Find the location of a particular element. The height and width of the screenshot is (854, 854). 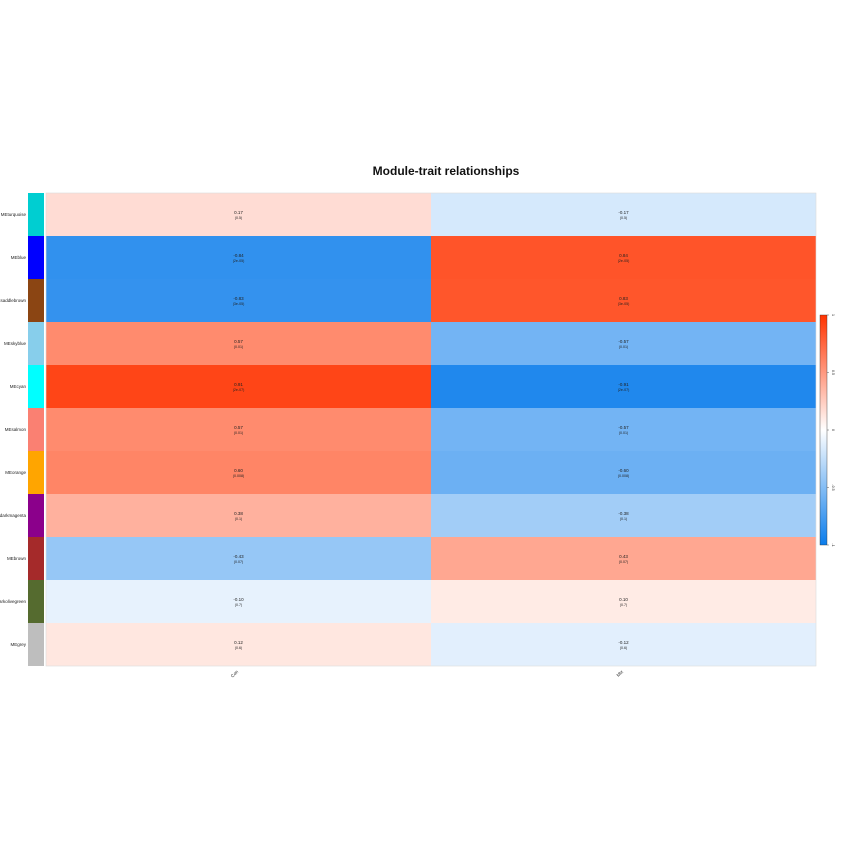

module-color-medarkolivegreen is located at coordinates (36, 601).